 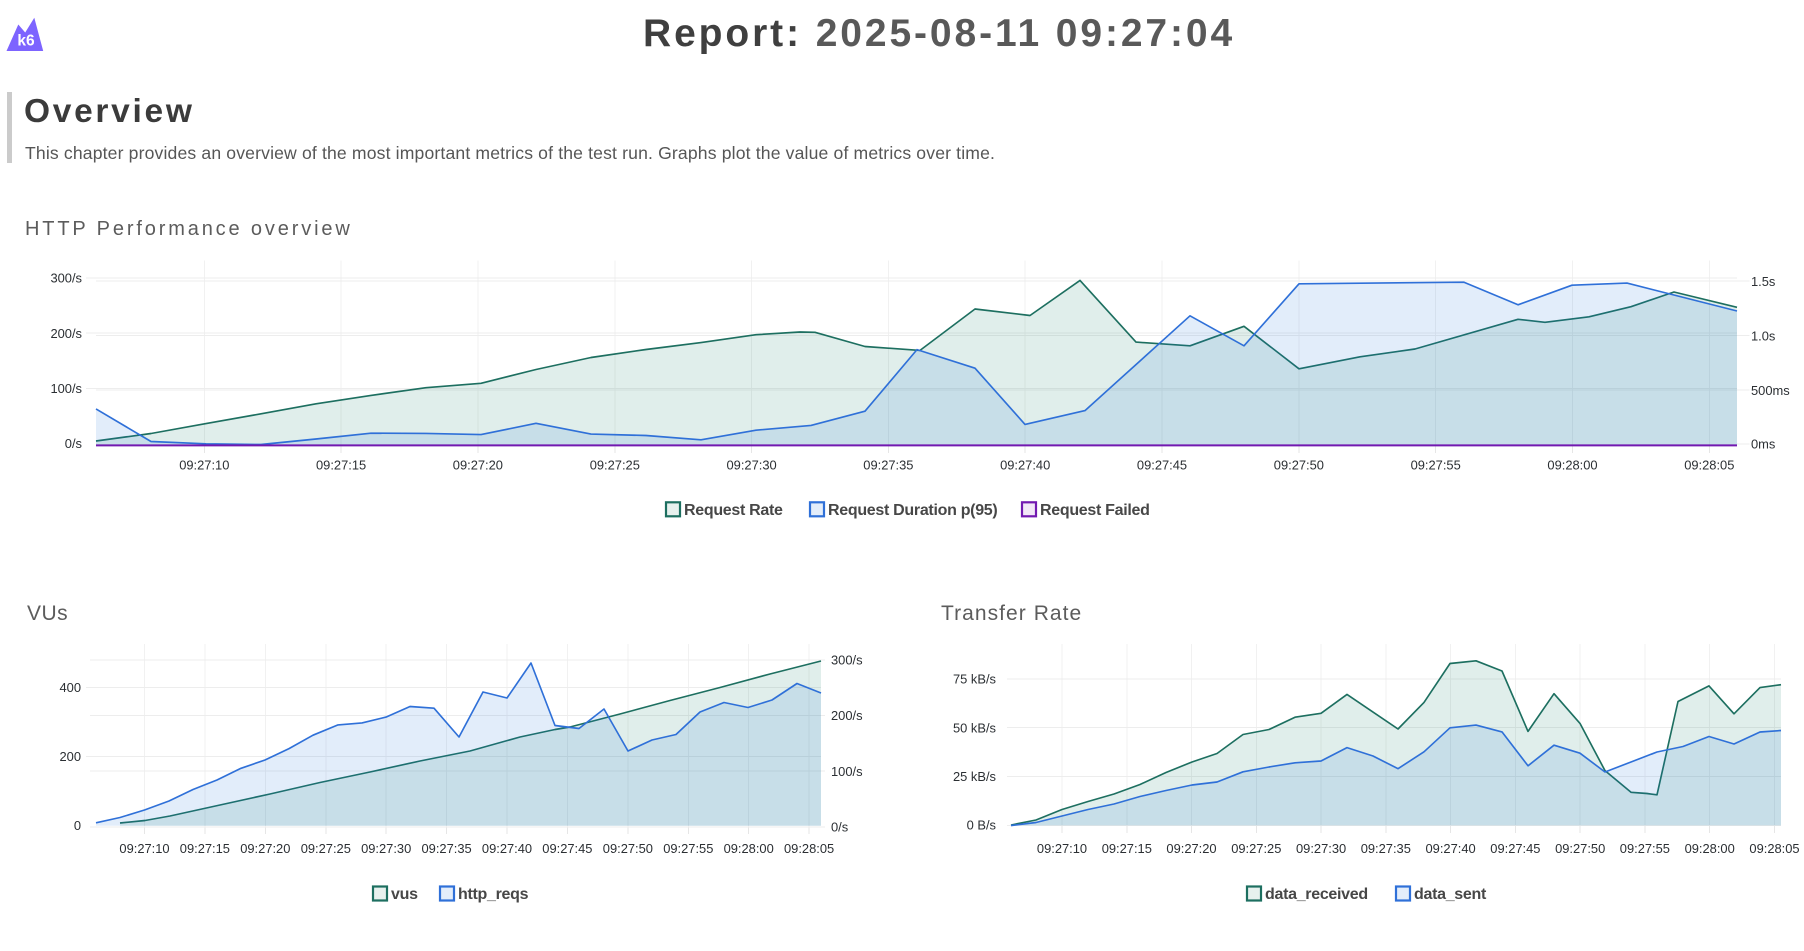 I want to click on svg-text: 500ms, so click(x=1770, y=390).